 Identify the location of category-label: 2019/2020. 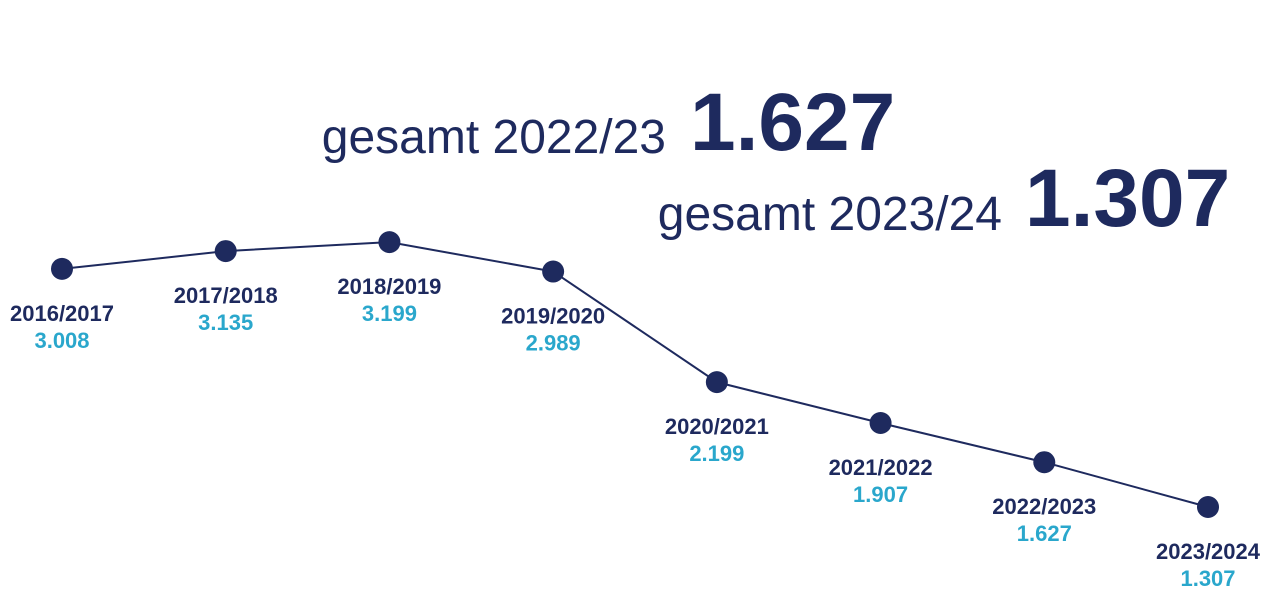
(553, 316).